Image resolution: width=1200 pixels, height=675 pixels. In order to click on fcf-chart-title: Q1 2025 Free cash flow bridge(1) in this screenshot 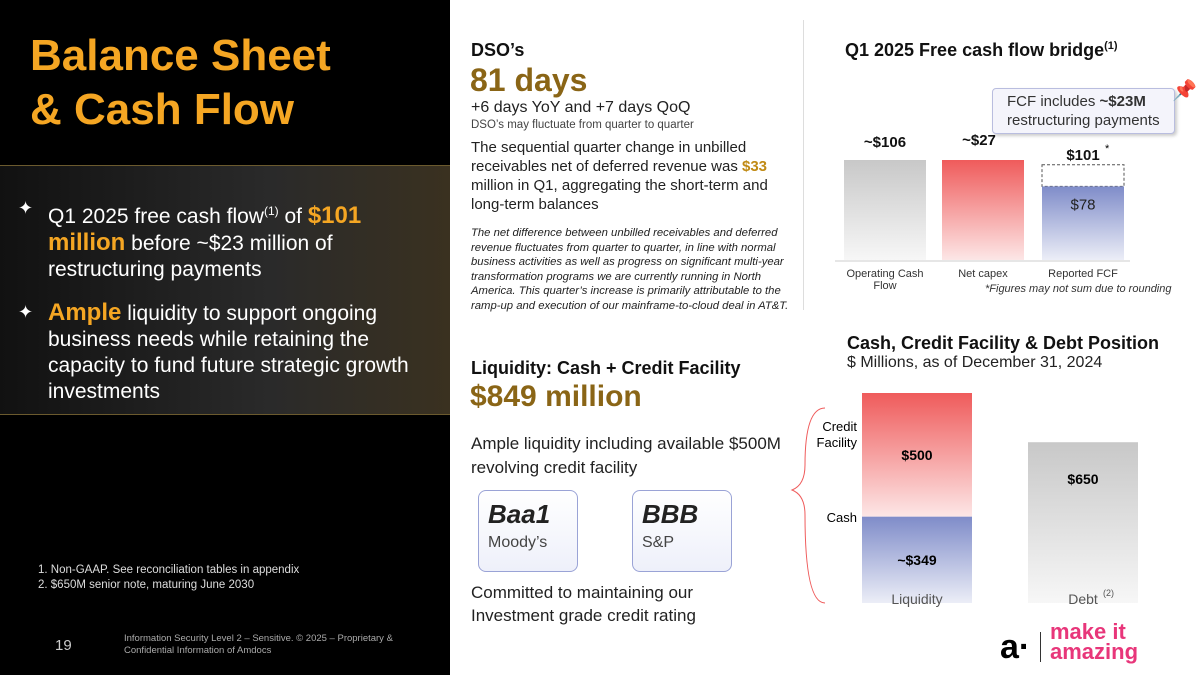, I will do `click(981, 50)`.